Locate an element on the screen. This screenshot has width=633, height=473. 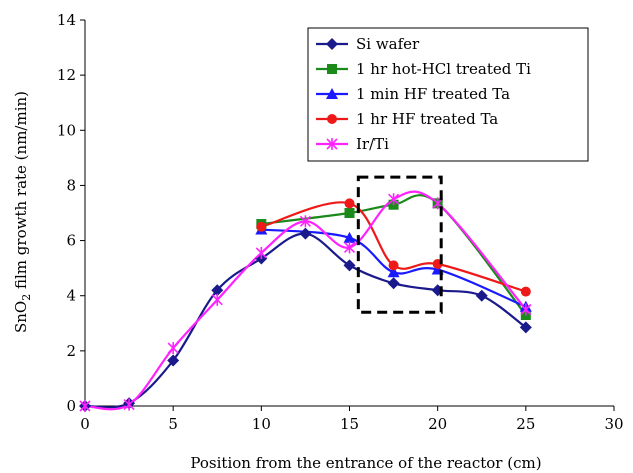
x-tick-label: 20 is located at coordinates (437, 424).